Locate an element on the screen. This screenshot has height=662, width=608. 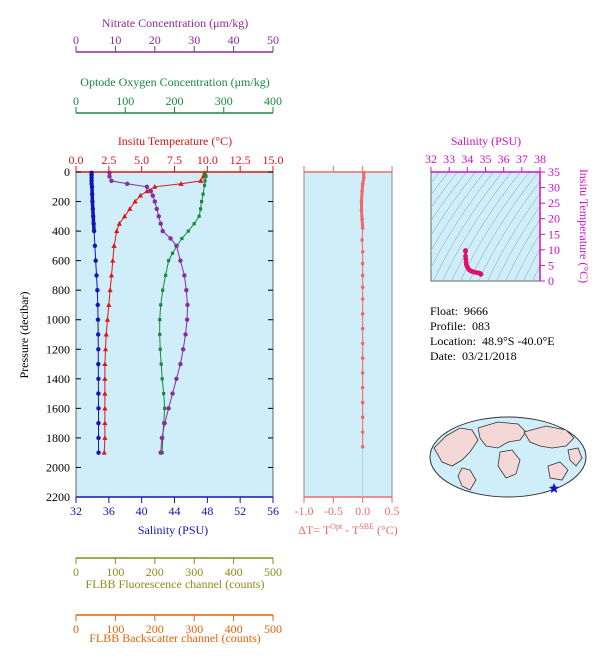
temperature-axis-label: Insitu Temperature (°C) is located at coordinates (175, 141).